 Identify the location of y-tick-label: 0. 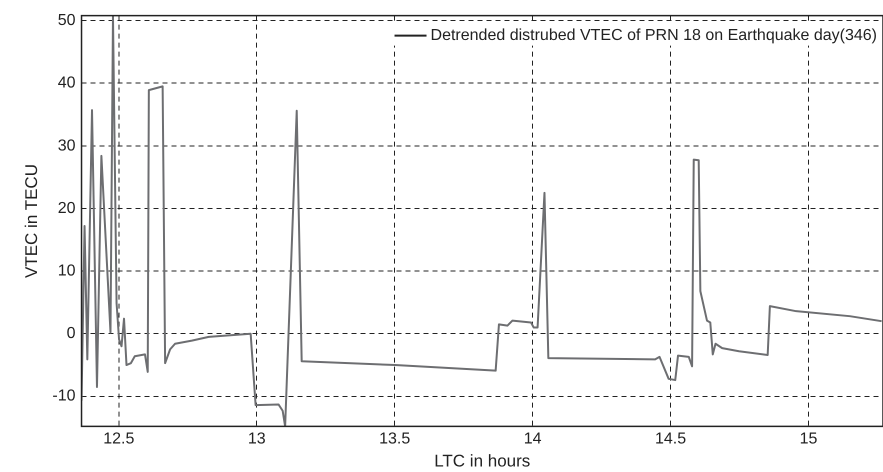
(71, 333).